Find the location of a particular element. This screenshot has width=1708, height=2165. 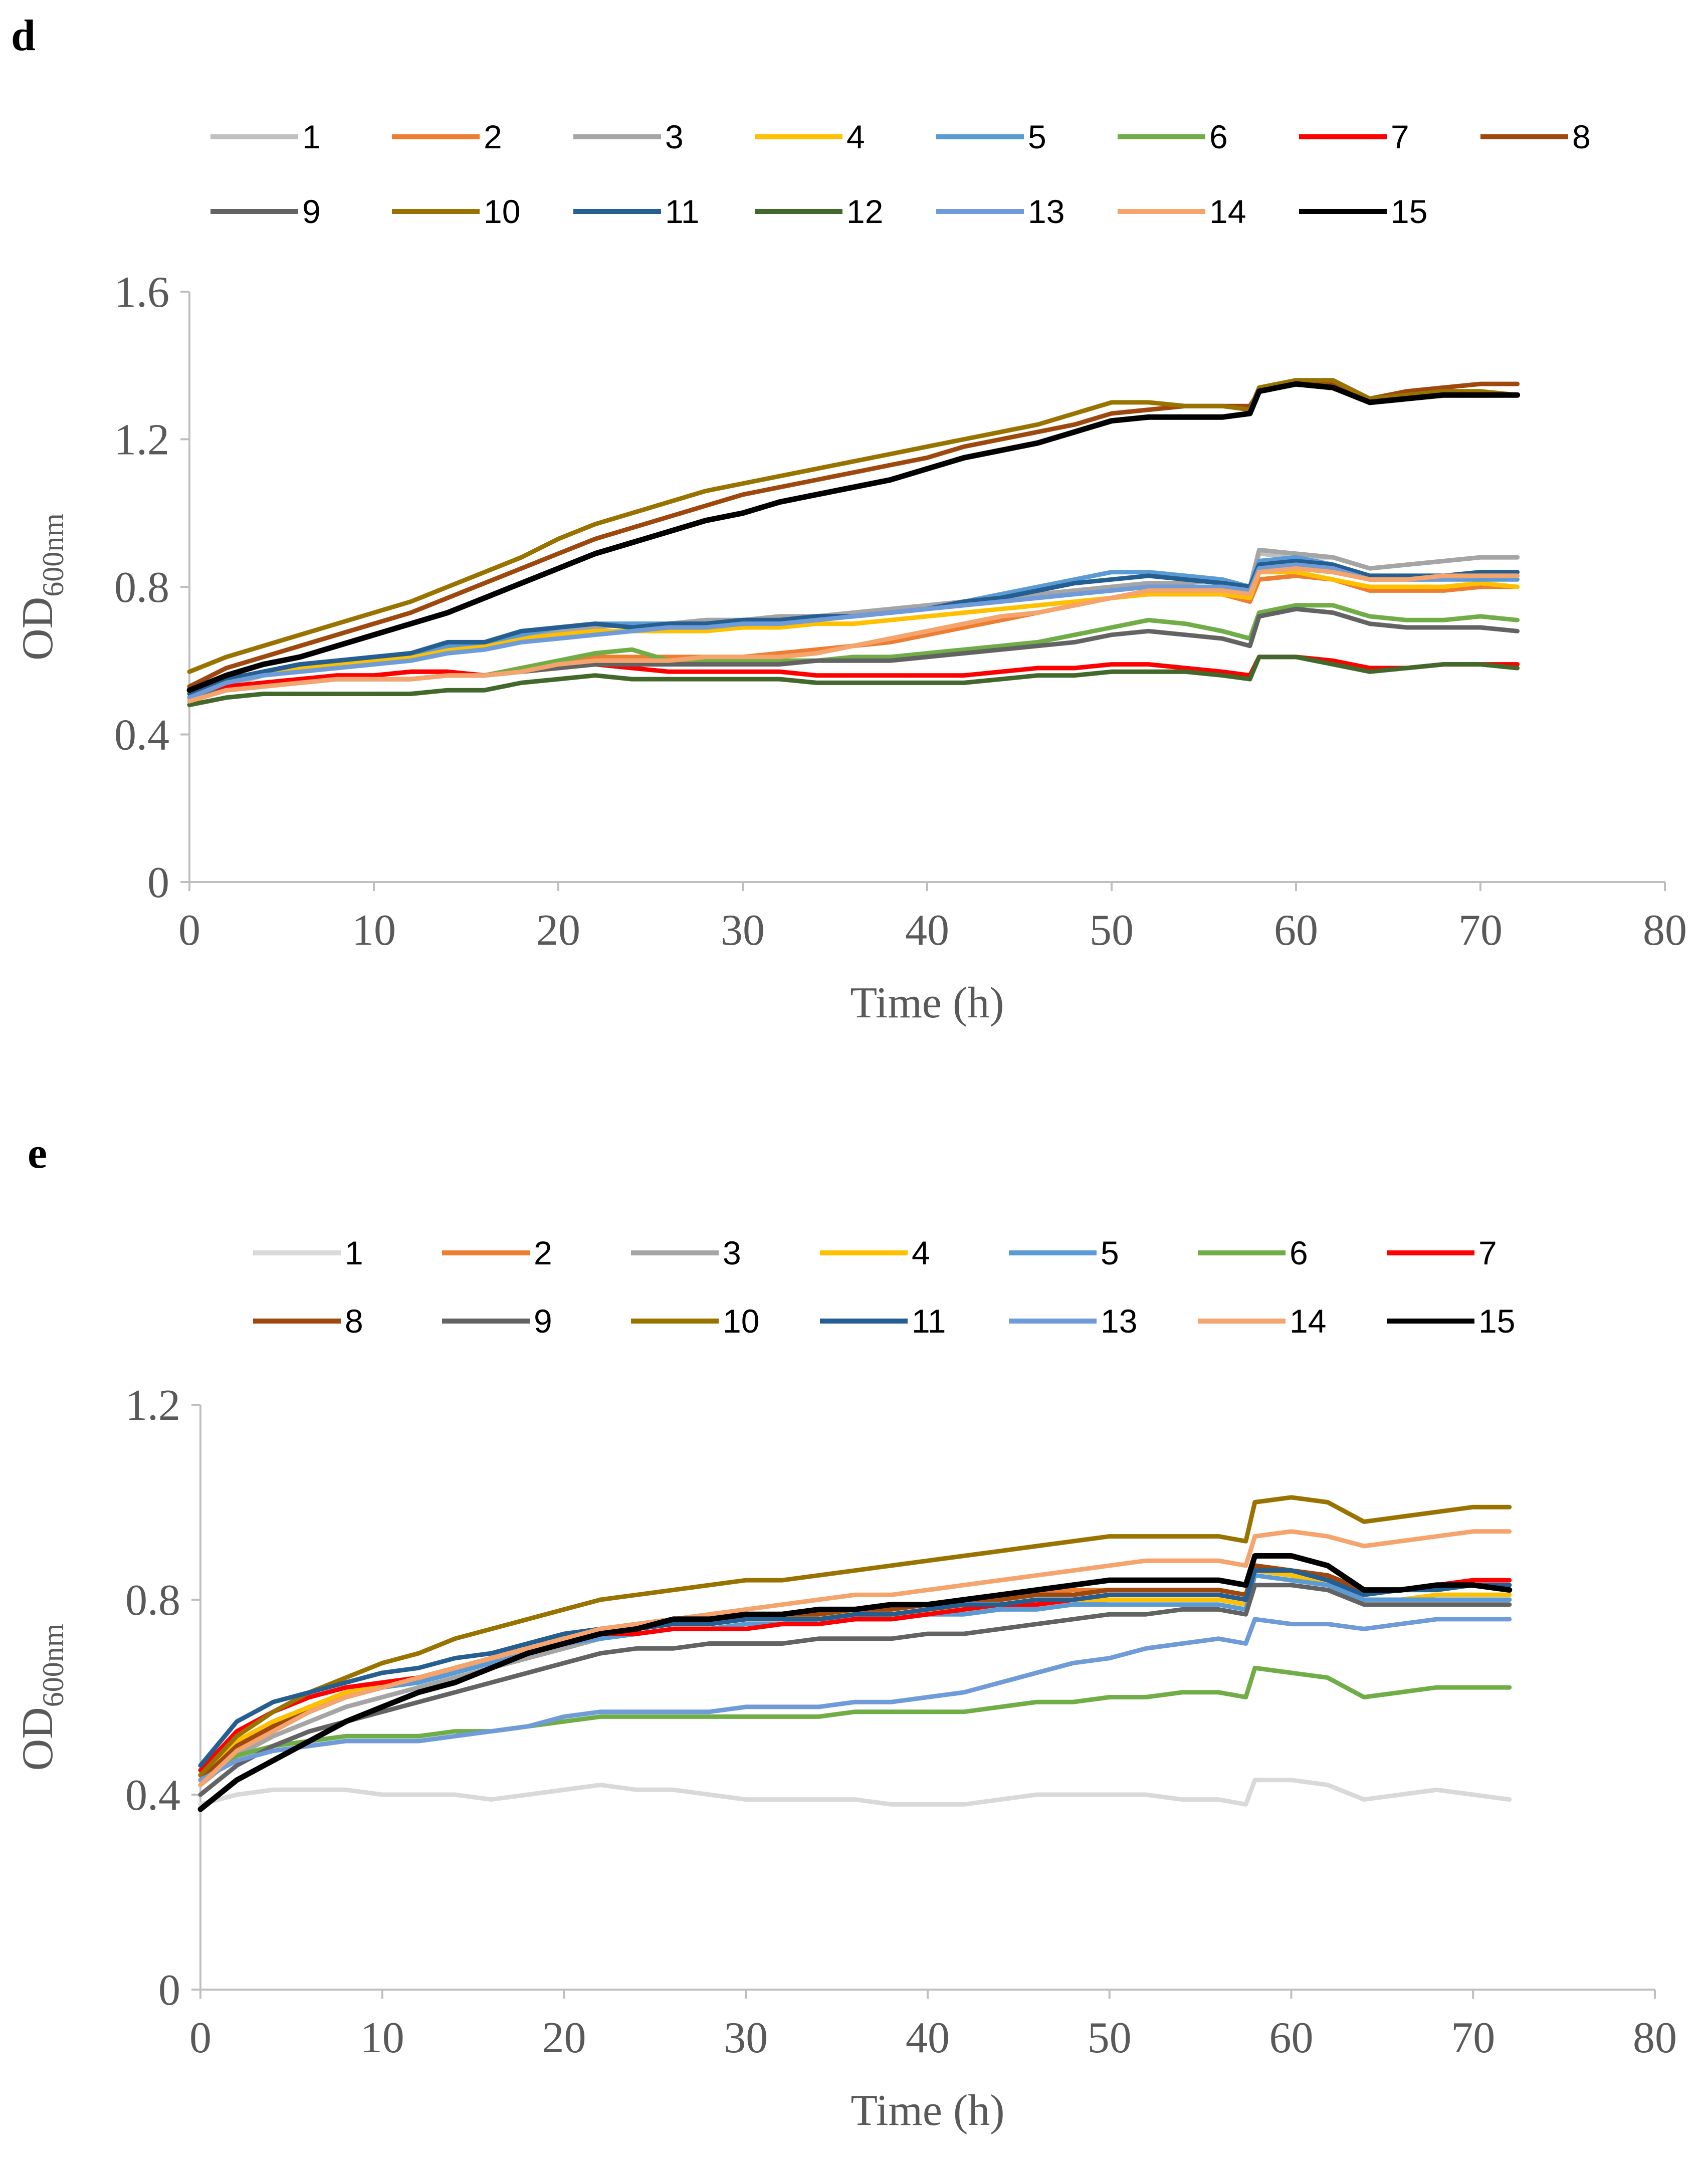

y-tick-label: 1.6 is located at coordinates (141, 292).